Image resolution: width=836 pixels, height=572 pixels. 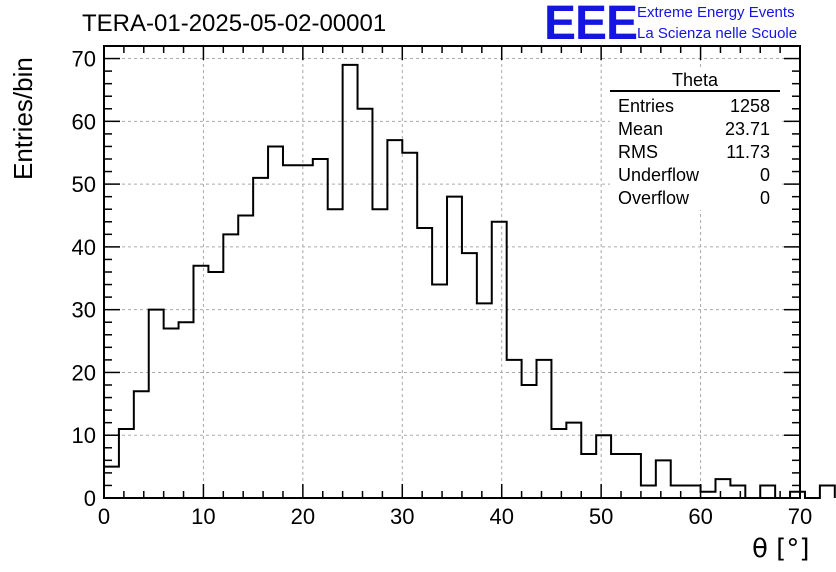 What do you see at coordinates (84, 310) in the screenshot?
I see `y-tick-label: 30` at bounding box center [84, 310].